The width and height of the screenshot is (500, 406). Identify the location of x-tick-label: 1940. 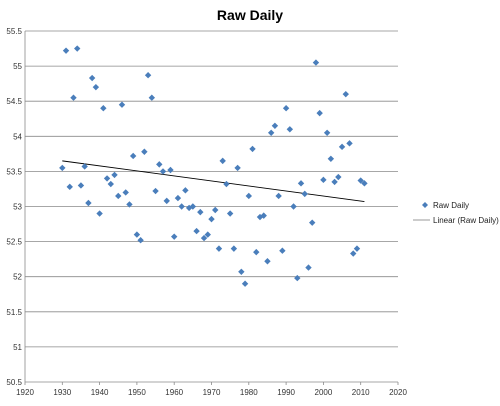
(100, 392).